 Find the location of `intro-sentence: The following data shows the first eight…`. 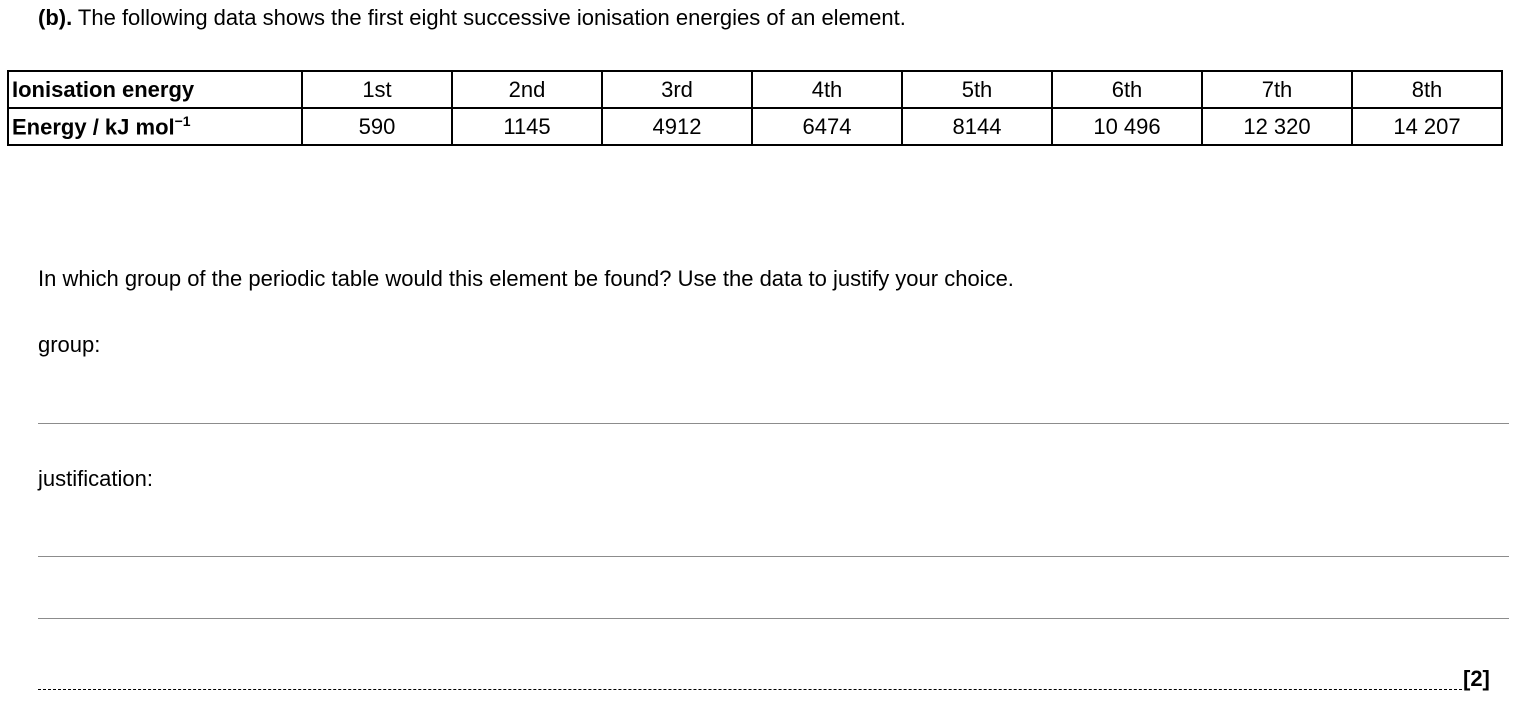

intro-sentence: The following data shows the first eight… is located at coordinates (491, 17).